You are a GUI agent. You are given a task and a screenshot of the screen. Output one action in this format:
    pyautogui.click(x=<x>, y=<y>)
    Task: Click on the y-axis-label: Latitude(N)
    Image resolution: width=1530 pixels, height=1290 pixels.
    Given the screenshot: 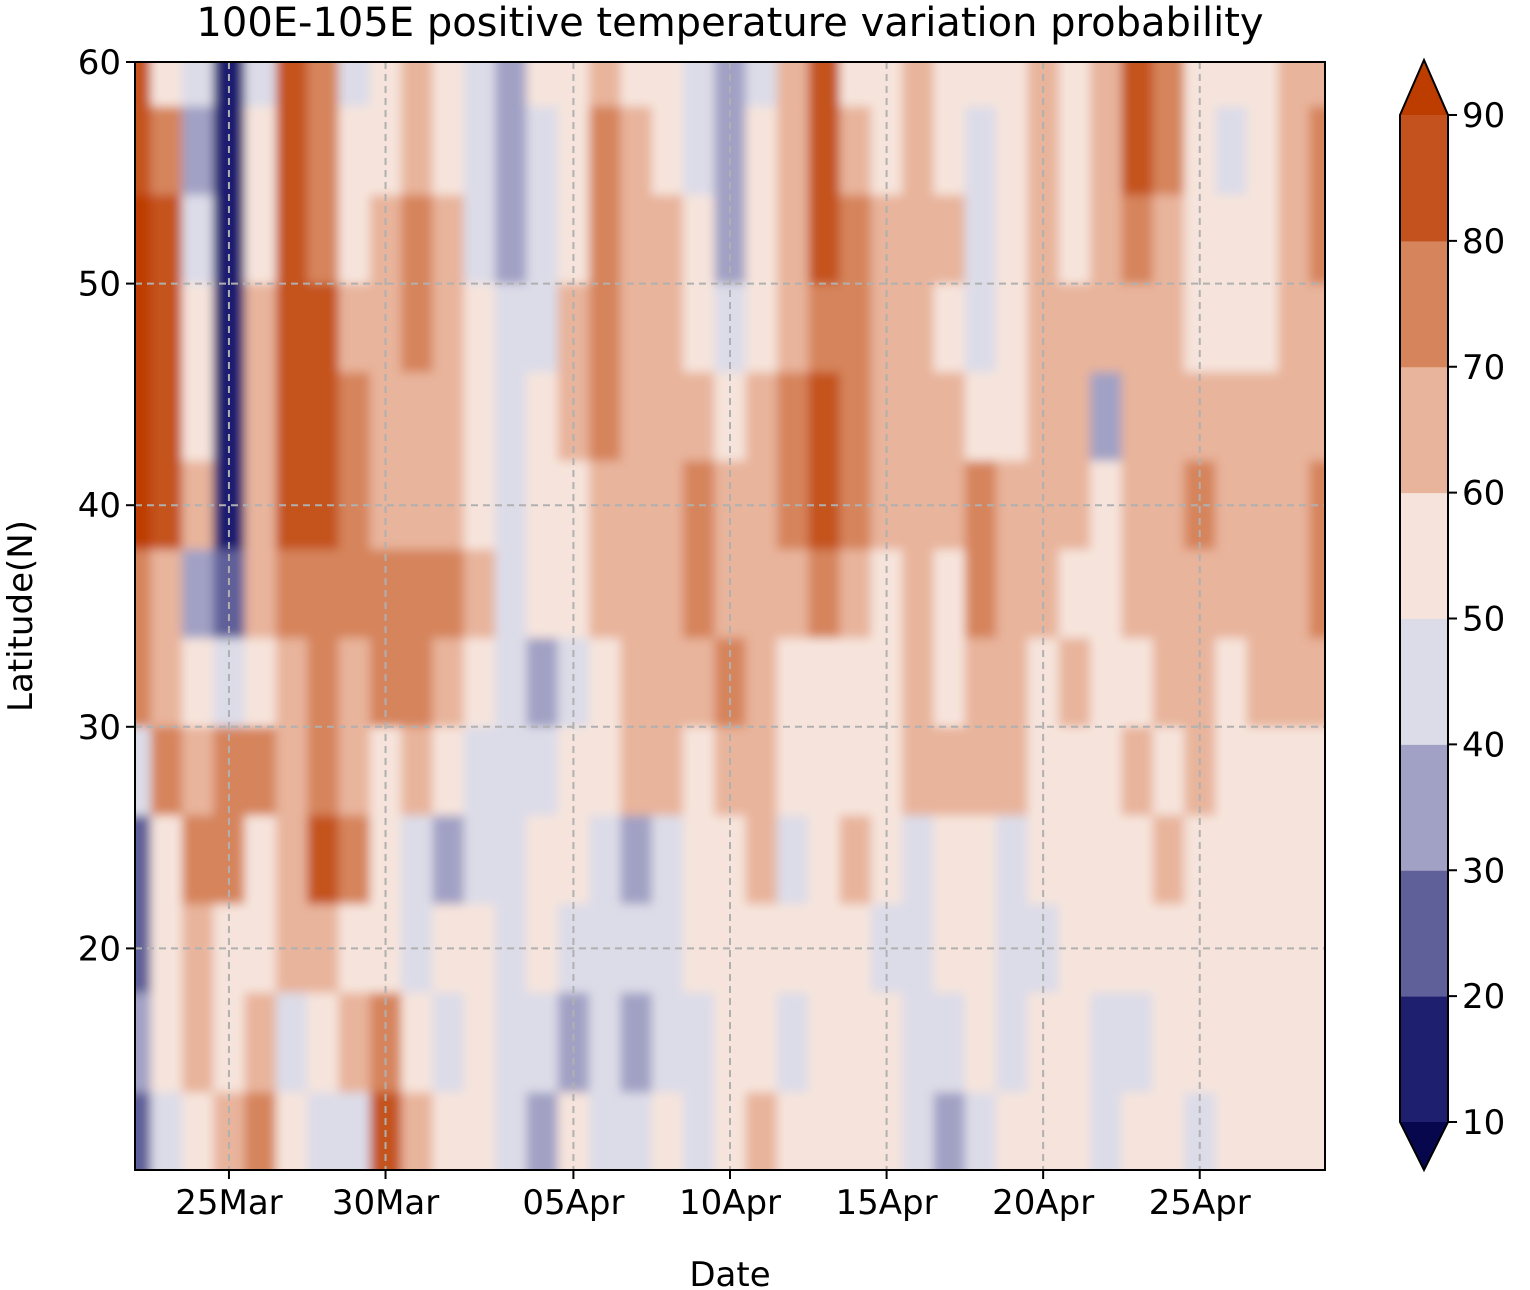 What is the action you would take?
    pyautogui.click(x=21, y=616)
    